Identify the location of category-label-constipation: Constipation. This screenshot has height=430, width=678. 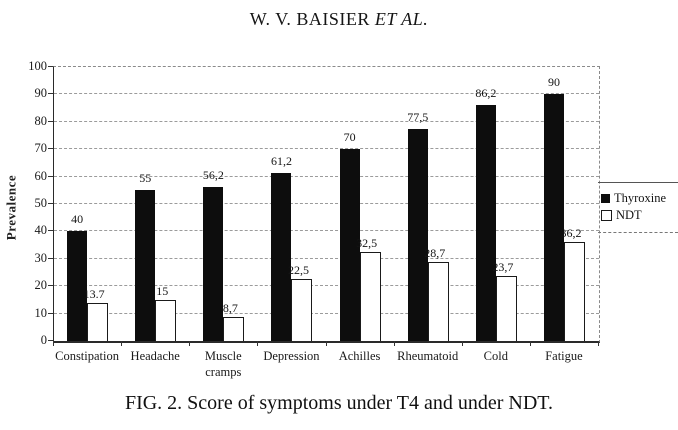
(87, 356).